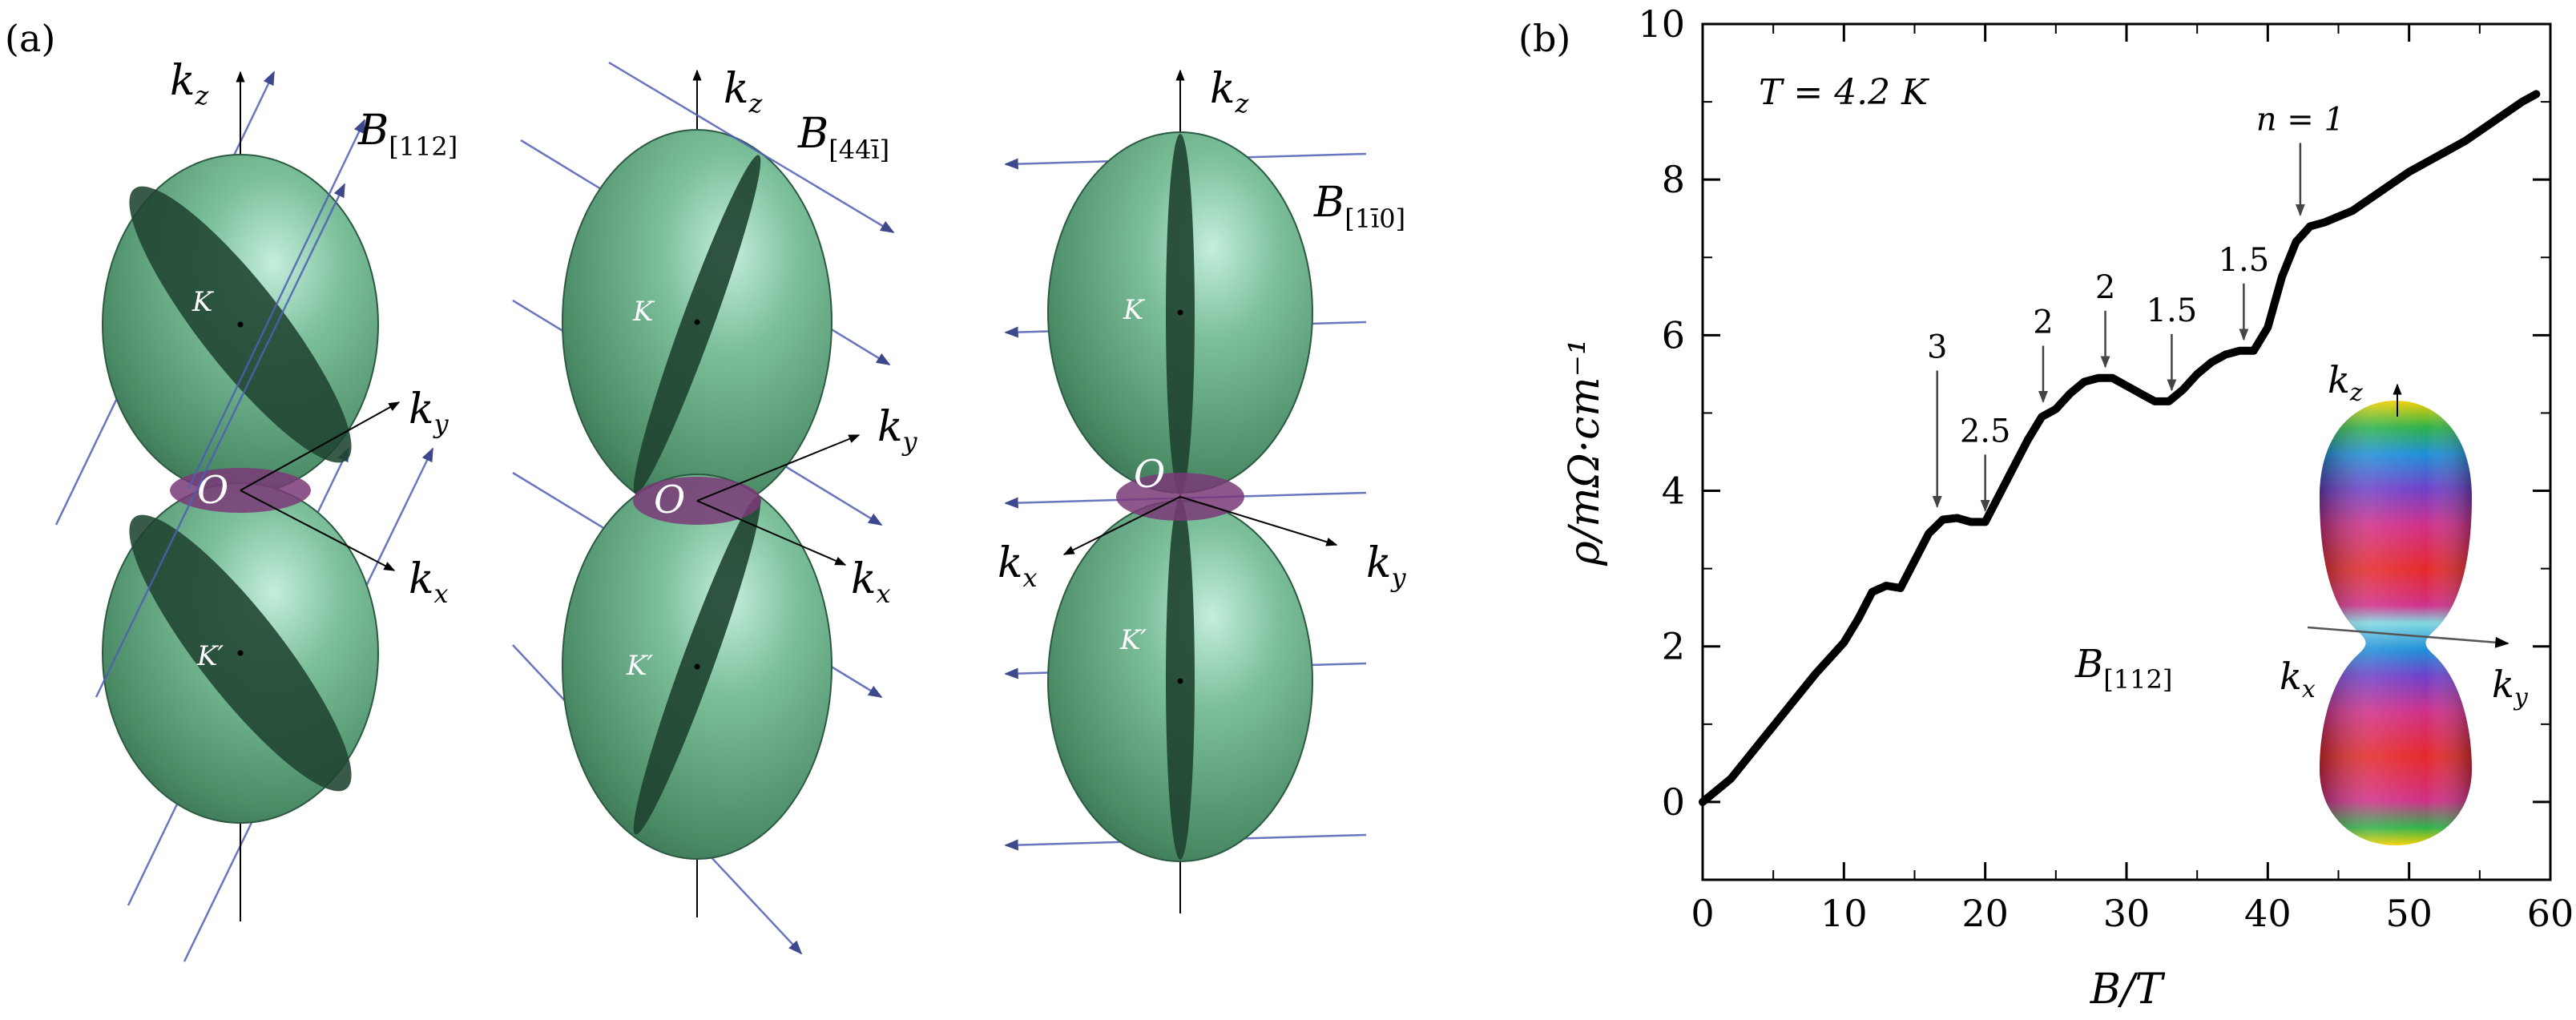 This screenshot has width=2576, height=1020. I want to click on Kprime-label-1-10: K′, so click(1133, 640).